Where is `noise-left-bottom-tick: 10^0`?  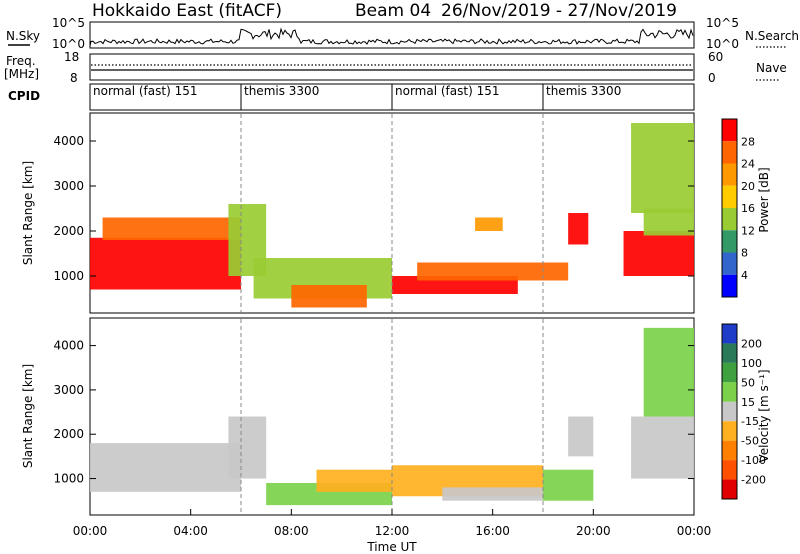
noise-left-bottom-tick: 10^0 is located at coordinates (68, 44).